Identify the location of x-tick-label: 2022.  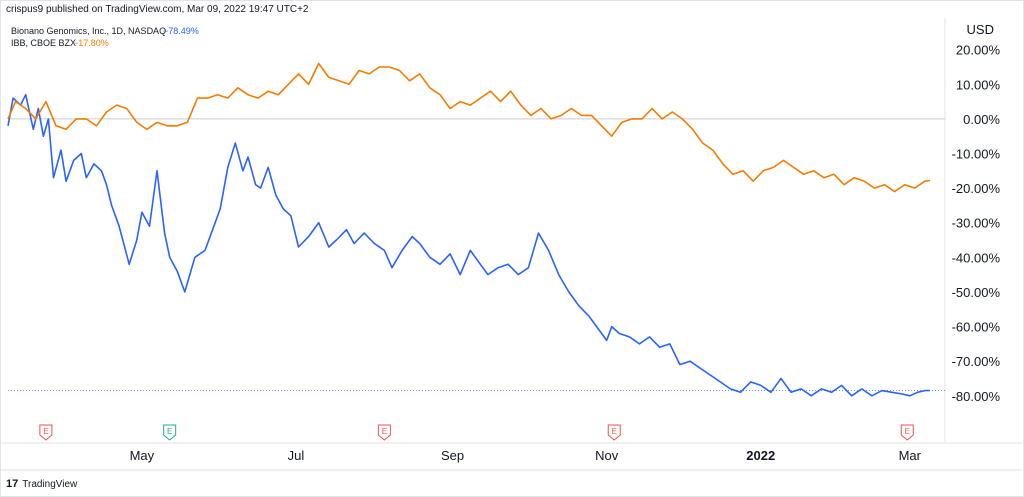
(760, 455).